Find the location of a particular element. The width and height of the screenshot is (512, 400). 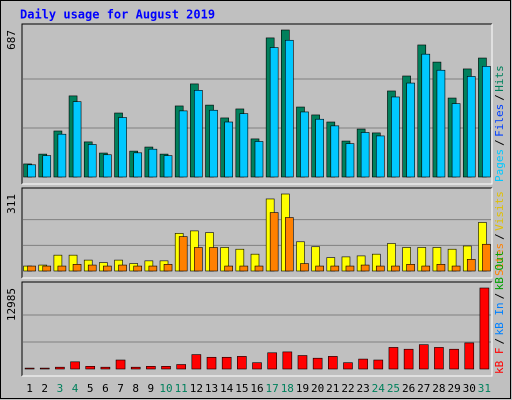

legend-label: Hits is located at coordinates (499, 78).